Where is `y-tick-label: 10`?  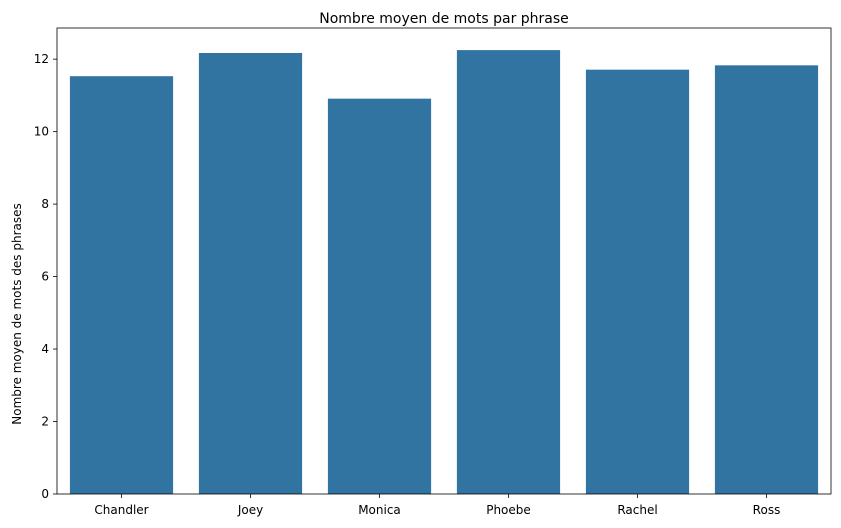 y-tick-label: 10 is located at coordinates (41, 132).